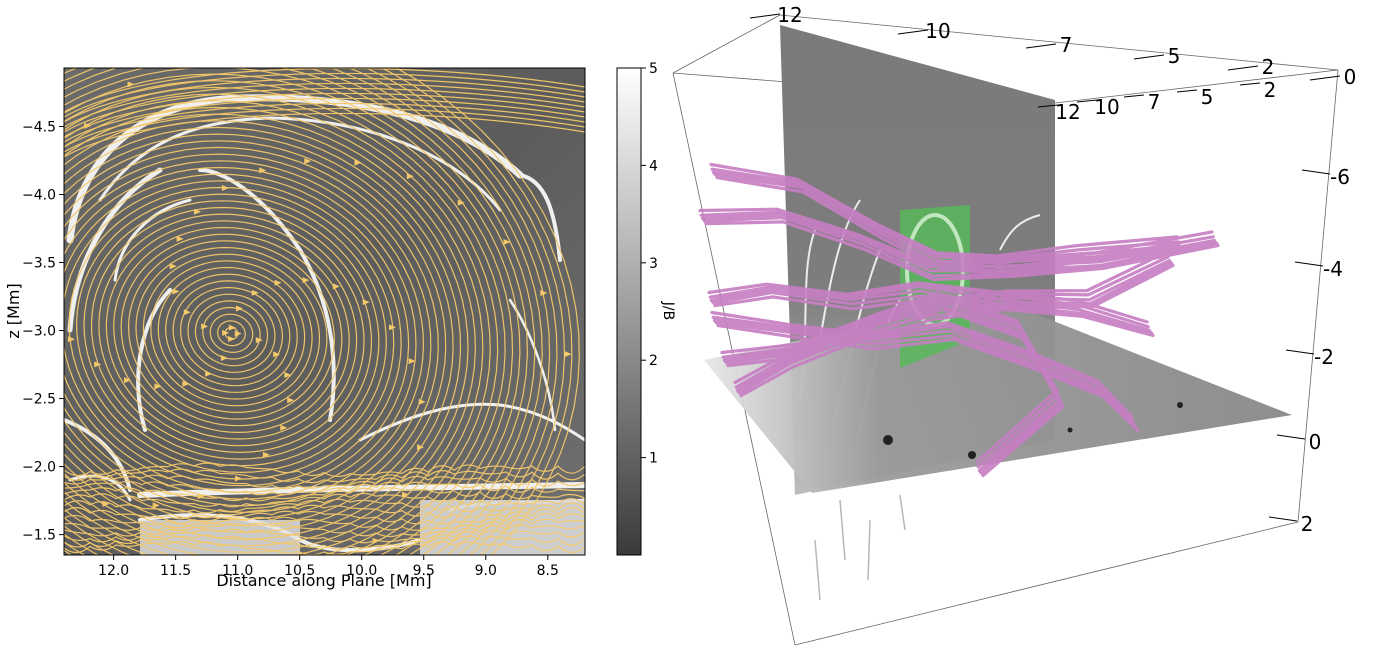 This screenshot has height=650, width=1374. What do you see at coordinates (1333, 269) in the screenshot?
I see `3d-z-tick-label: -4` at bounding box center [1333, 269].